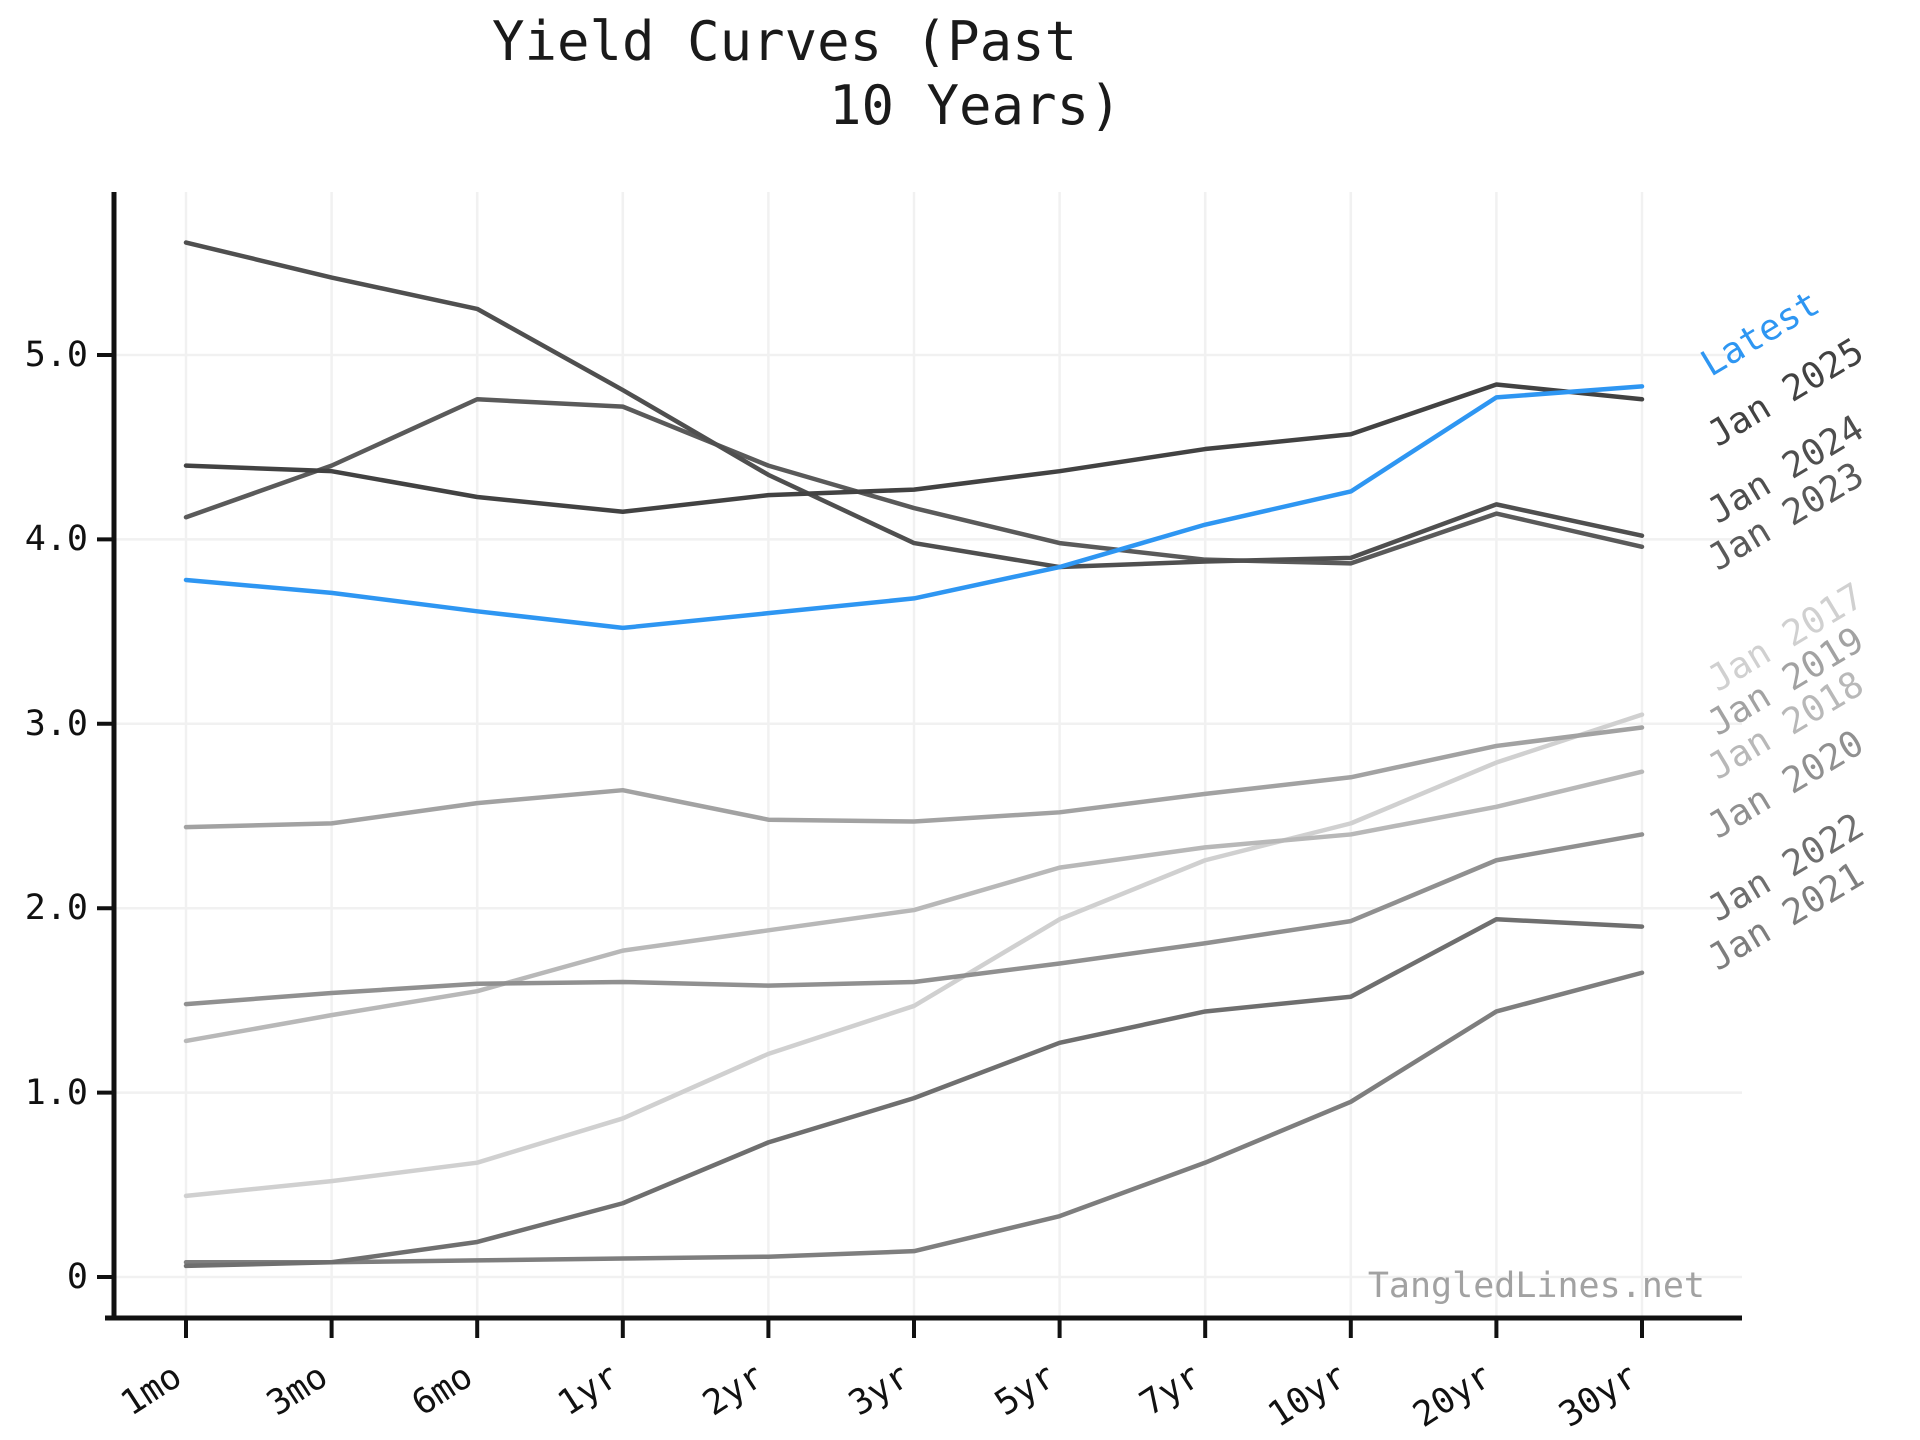  Describe the element at coordinates (56, 723) in the screenshot. I see `y-tick-label-3.0: 3.0` at that location.